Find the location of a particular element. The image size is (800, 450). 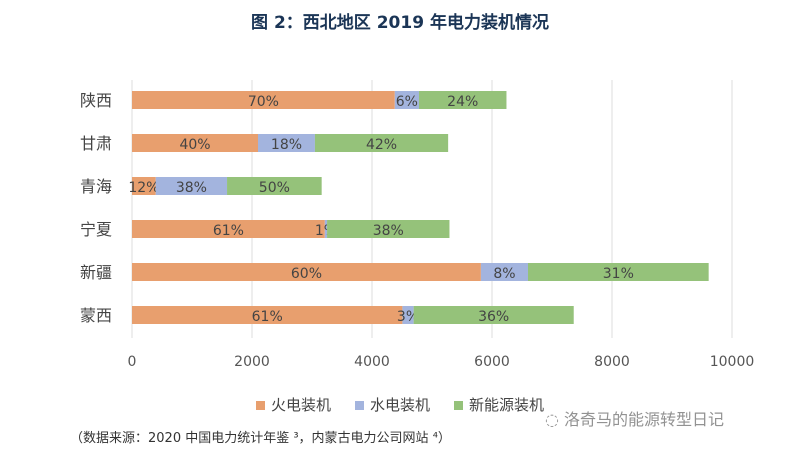

data-label: 31% is located at coordinates (618, 274).